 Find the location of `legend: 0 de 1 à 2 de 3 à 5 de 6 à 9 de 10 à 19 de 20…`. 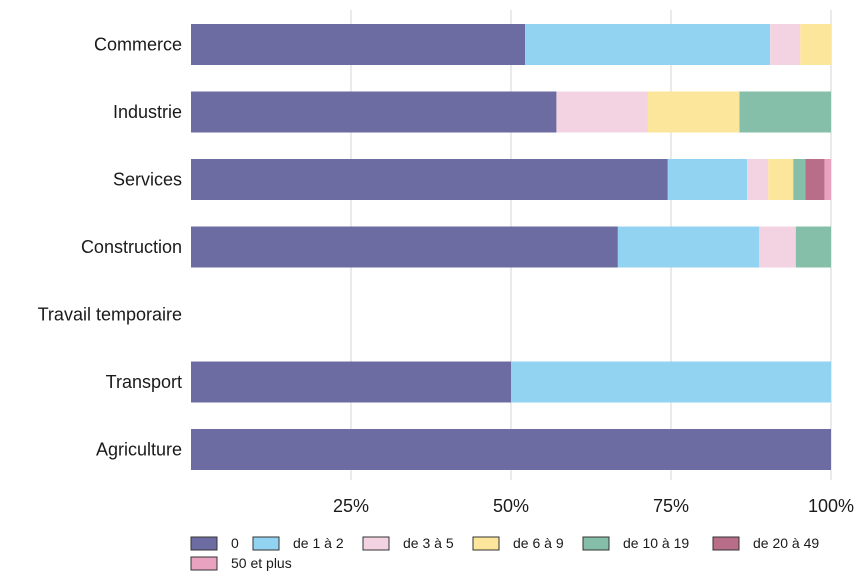

legend: 0 de 1 à 2 de 3 à 5 de 6 à 9 de 10 à 19 de 20… is located at coordinates (504, 553).